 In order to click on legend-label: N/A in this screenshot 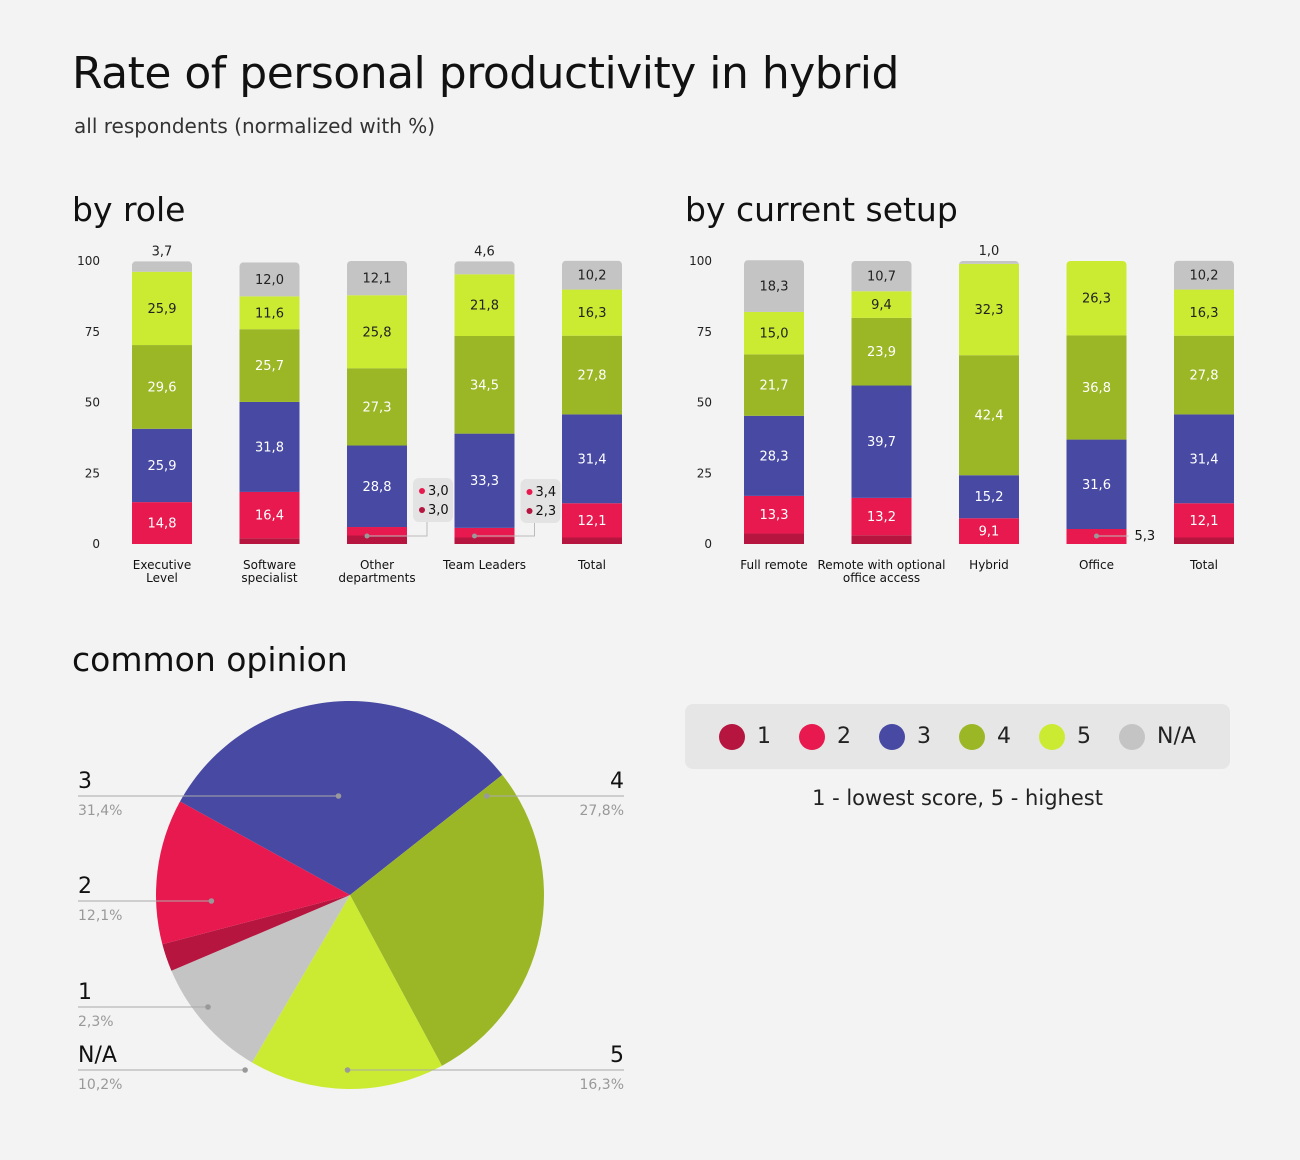, I will do `click(1176, 736)`.